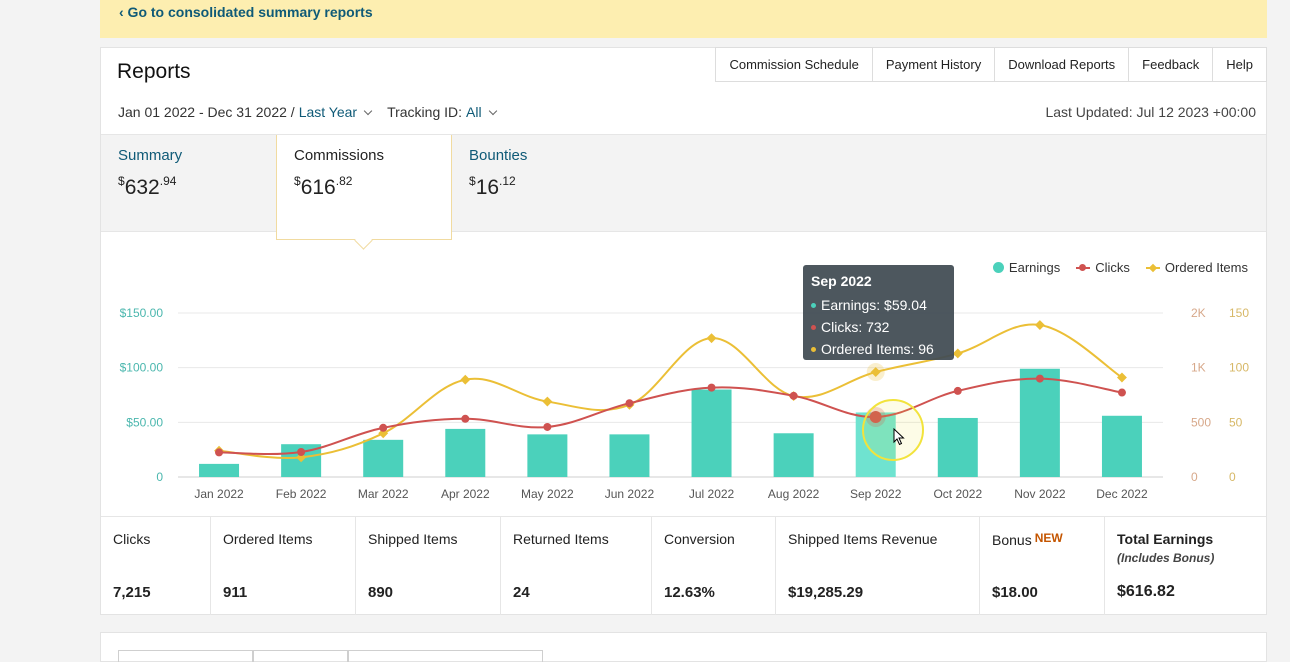 The height and width of the screenshot is (662, 1290). What do you see at coordinates (1040, 494) in the screenshot?
I see `x-tick-label: Nov 2022` at bounding box center [1040, 494].